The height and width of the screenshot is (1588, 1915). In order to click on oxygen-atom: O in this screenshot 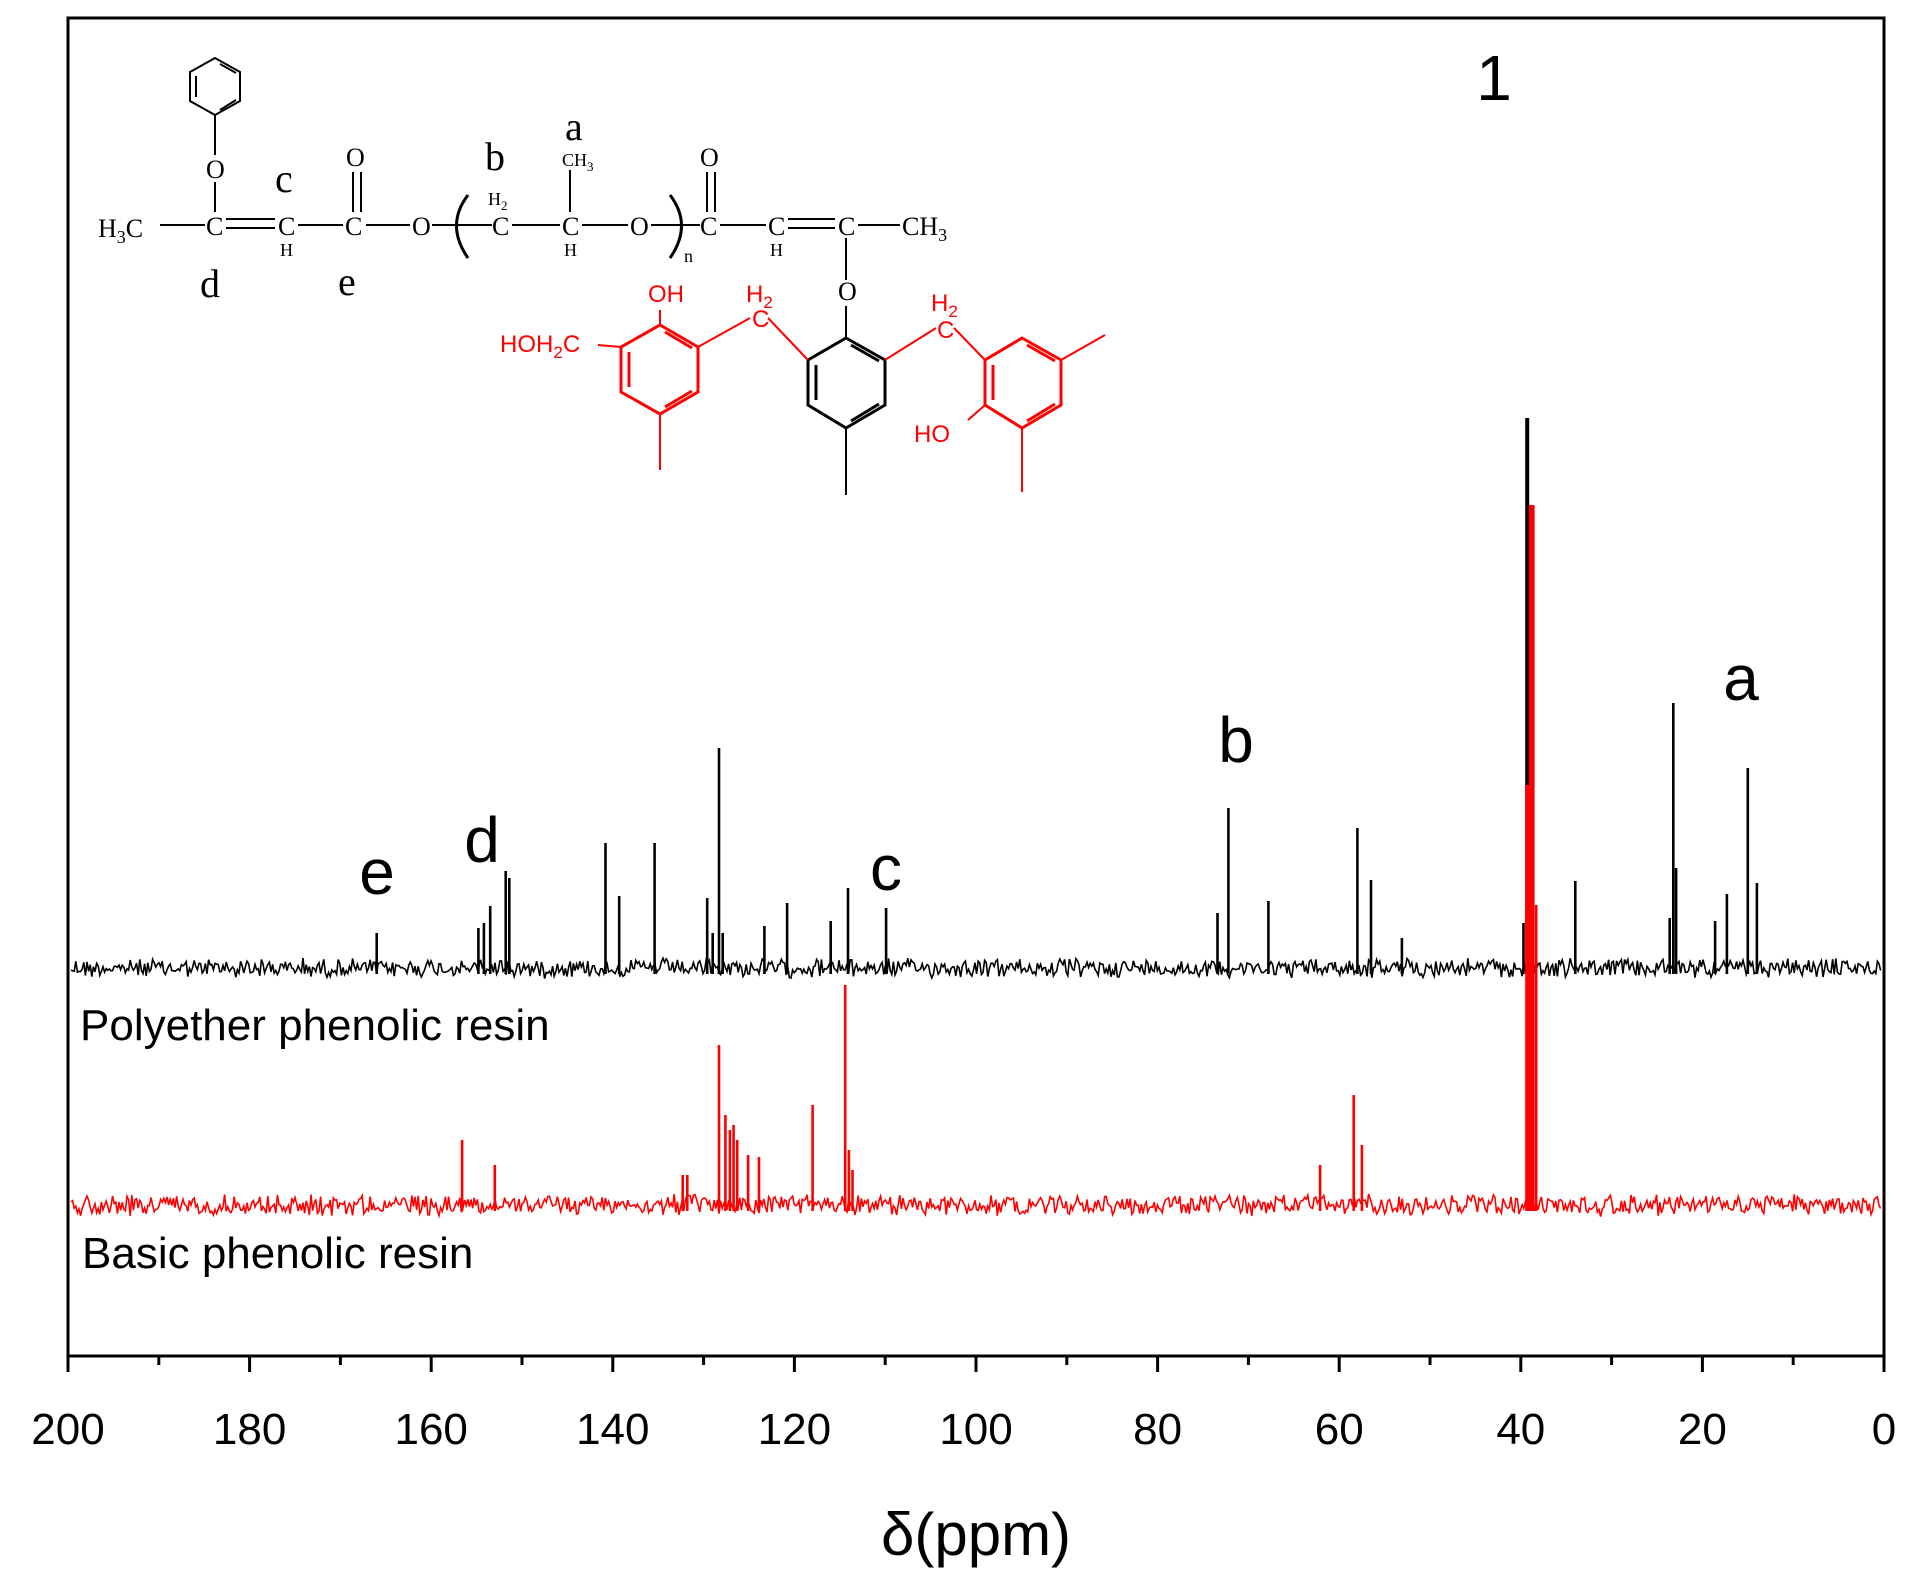, I will do `click(215, 169)`.